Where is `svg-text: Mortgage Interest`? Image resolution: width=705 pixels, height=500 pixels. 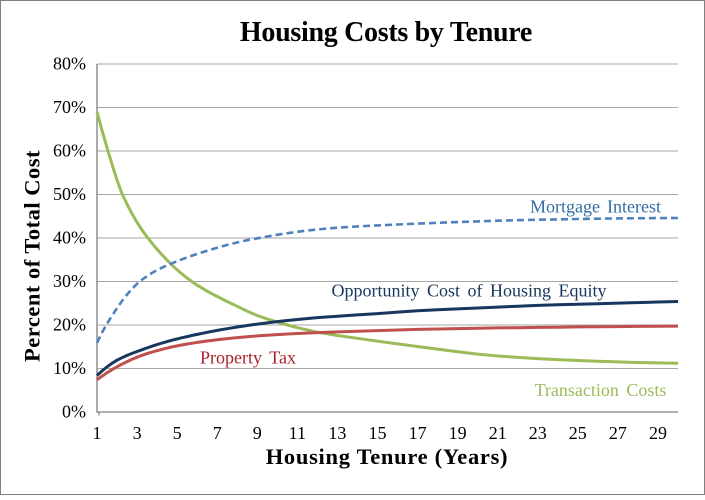 svg-text: Mortgage Interest is located at coordinates (595, 207).